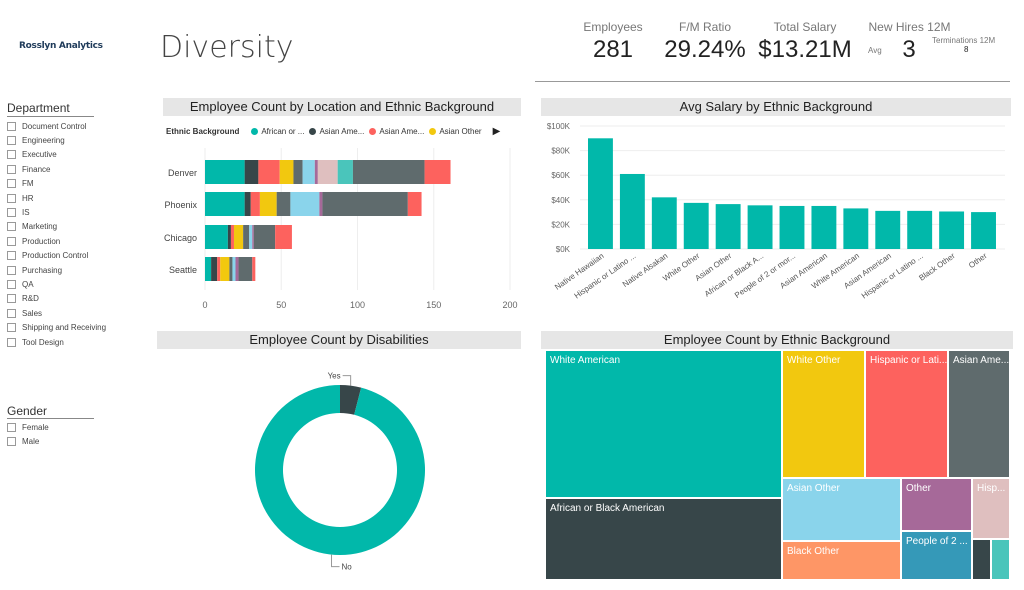 The image size is (1024, 590). I want to click on department-option: Tool Design, so click(35, 342).